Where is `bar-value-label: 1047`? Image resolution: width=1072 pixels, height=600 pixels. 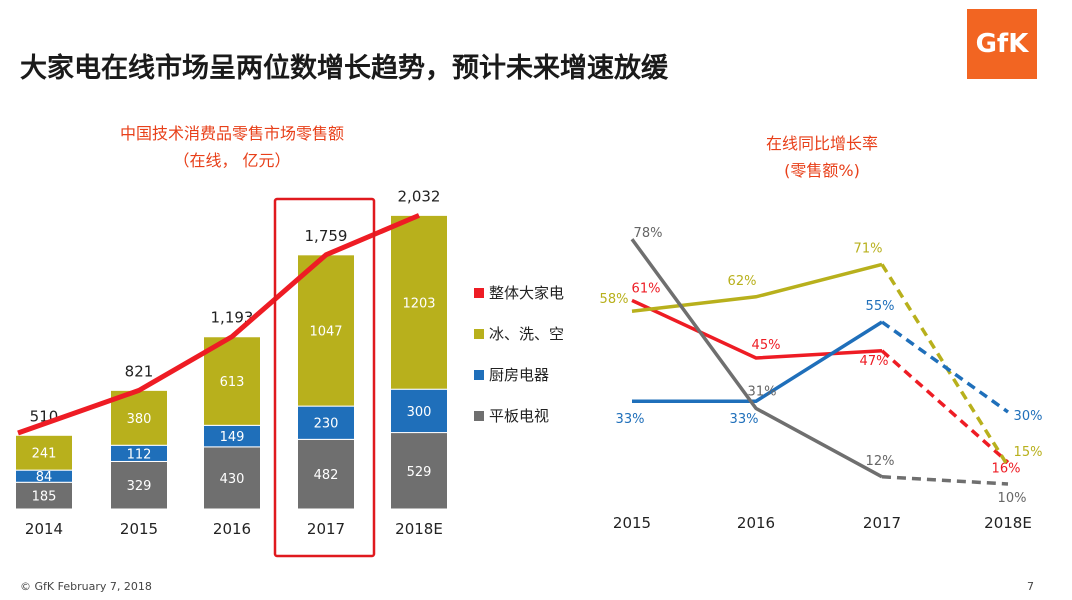 bar-value-label: 1047 is located at coordinates (325, 331).